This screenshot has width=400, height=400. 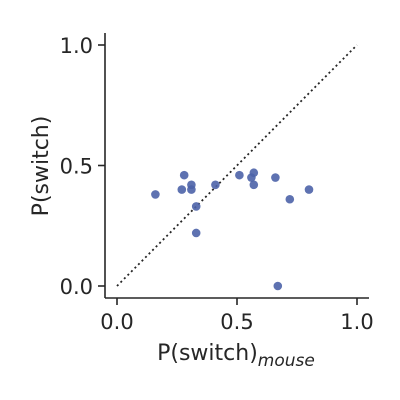 I want to click on y-tick-label: 0.0, so click(x=76, y=287).